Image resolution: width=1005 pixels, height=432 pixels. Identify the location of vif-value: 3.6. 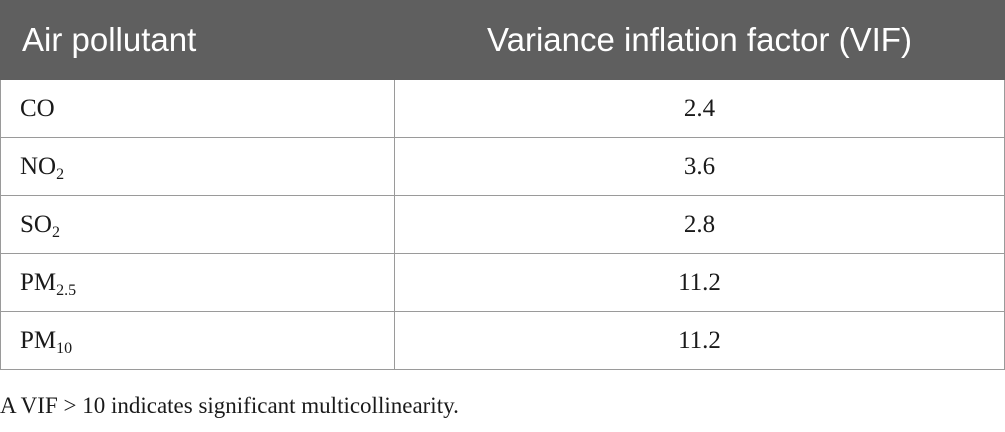
(699, 166).